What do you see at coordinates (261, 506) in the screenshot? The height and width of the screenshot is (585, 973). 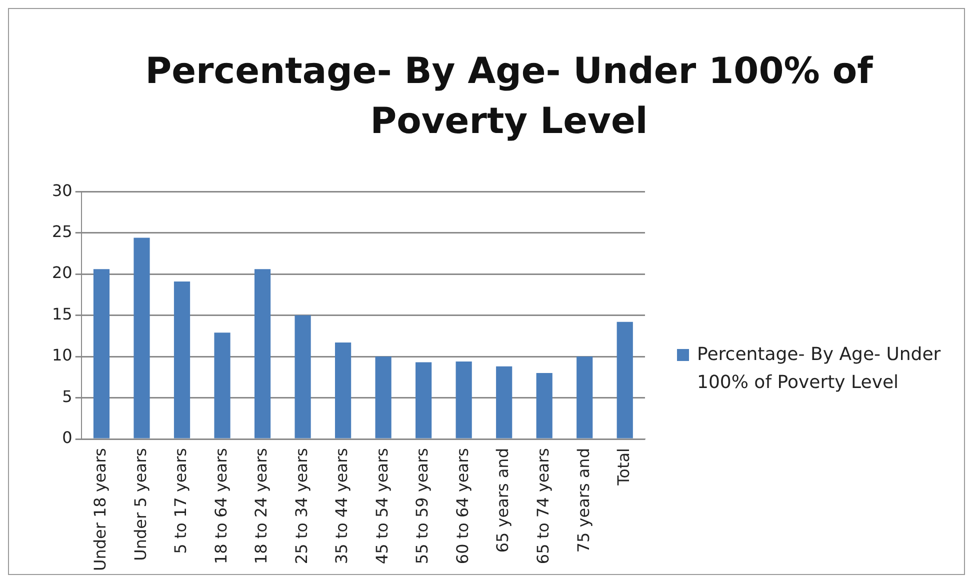 I see `x-tick-label: 18 to 24 years` at bounding box center [261, 506].